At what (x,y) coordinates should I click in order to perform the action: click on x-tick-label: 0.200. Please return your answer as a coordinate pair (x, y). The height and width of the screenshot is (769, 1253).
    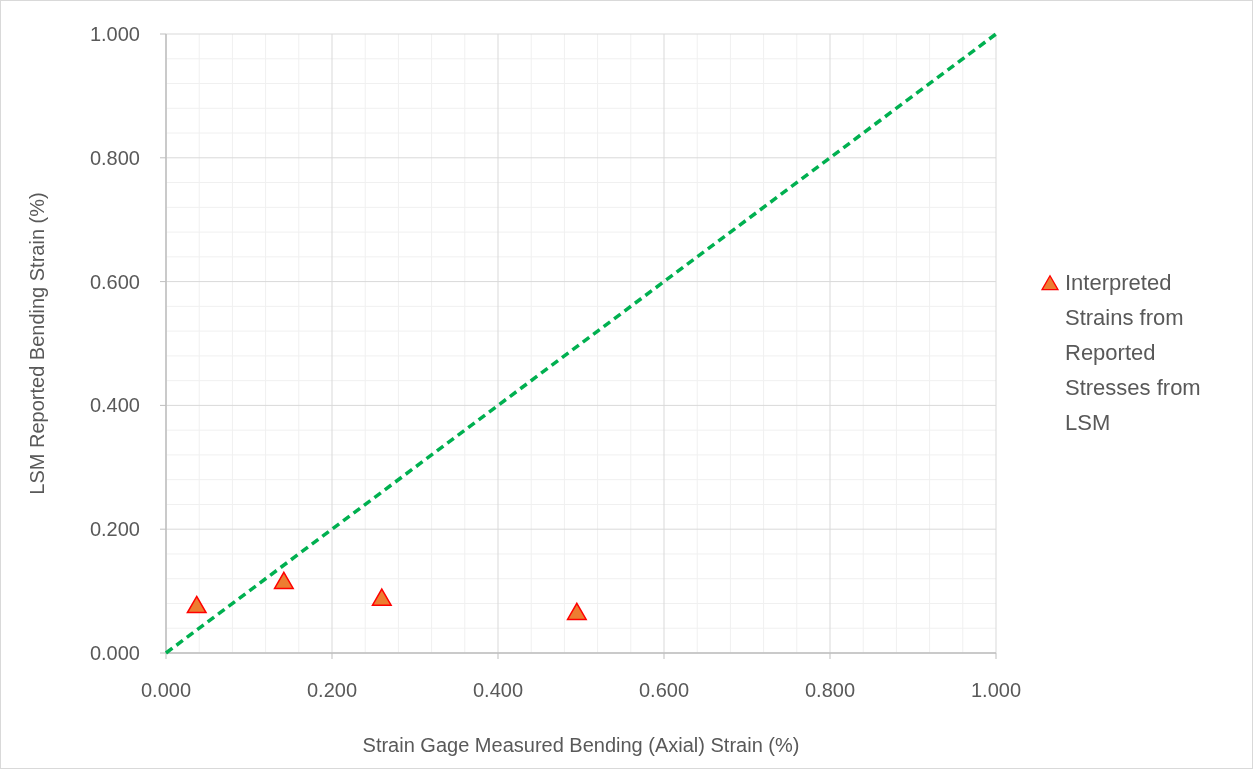
    Looking at the image, I should click on (332, 690).